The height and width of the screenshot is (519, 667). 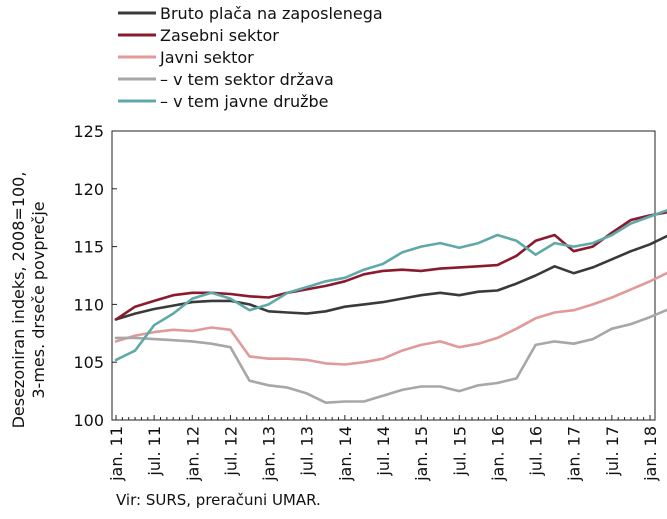 What do you see at coordinates (88, 304) in the screenshot?
I see `y-tick-label: 110` at bounding box center [88, 304].